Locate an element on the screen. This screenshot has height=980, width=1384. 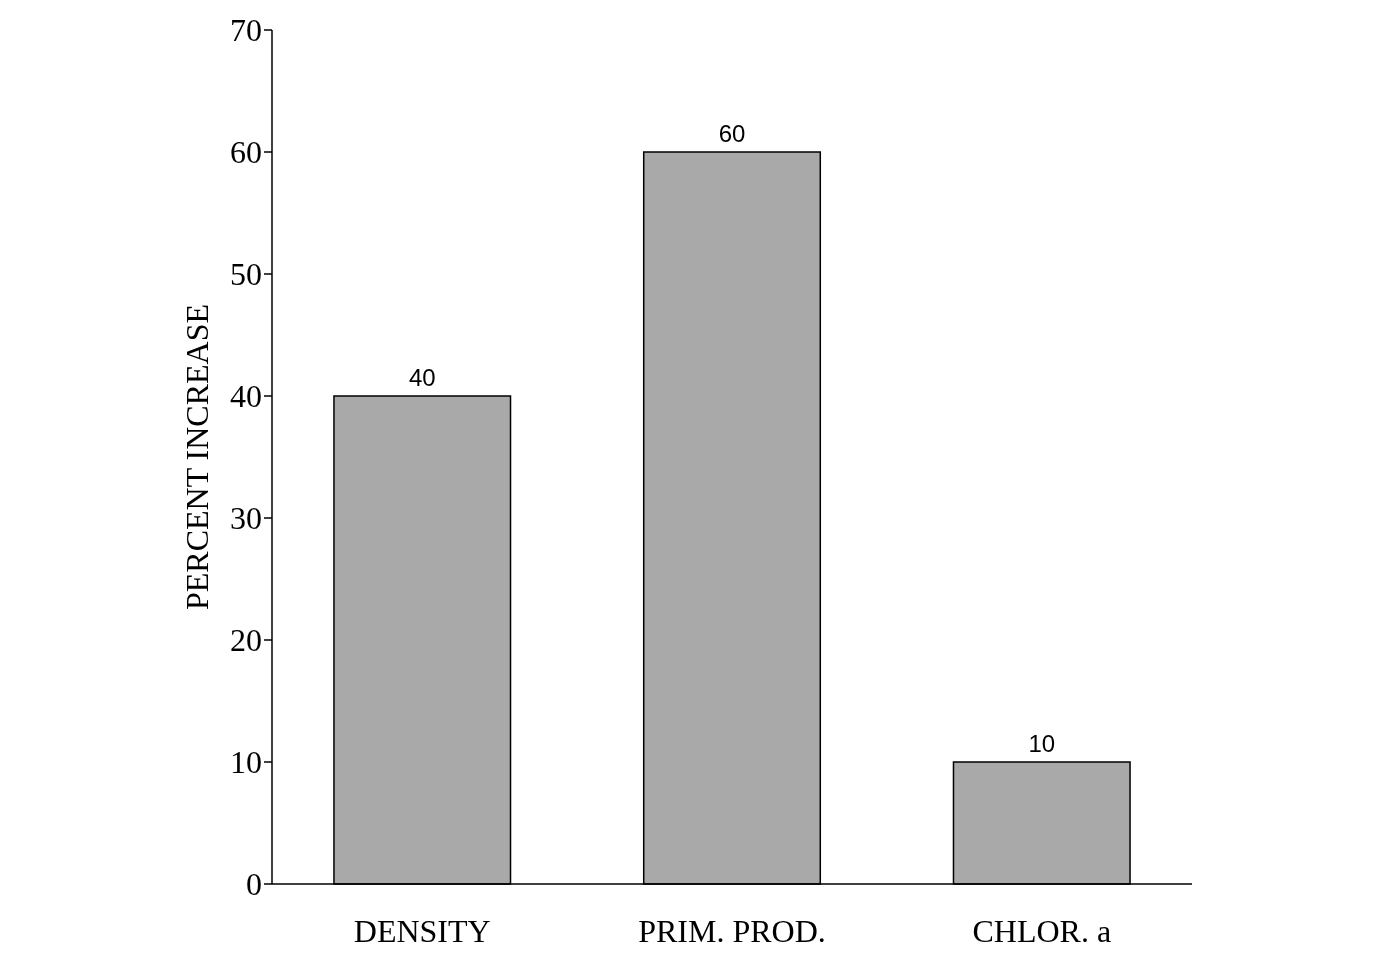
y-tick-label: 20 is located at coordinates (246, 640).